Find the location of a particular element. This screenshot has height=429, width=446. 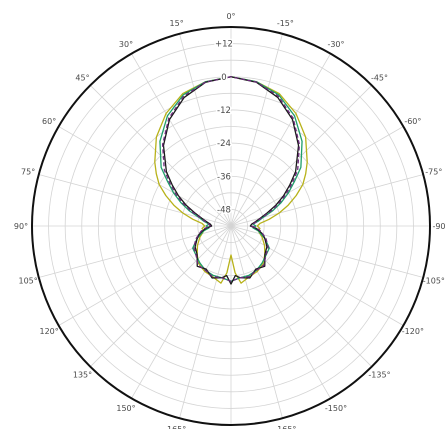

angle-tick-label: -60° is located at coordinates (412, 121).